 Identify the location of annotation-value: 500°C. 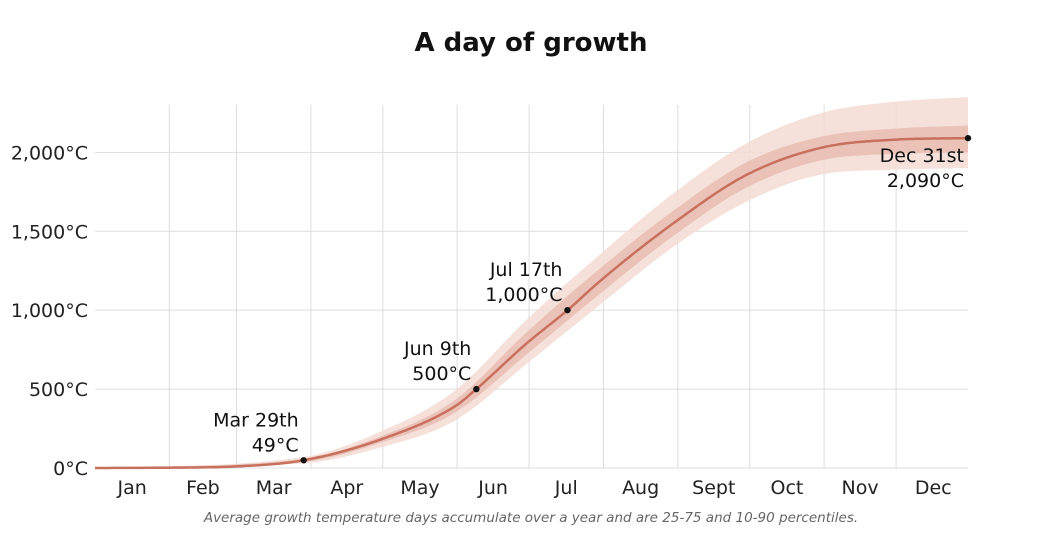
(441, 374).